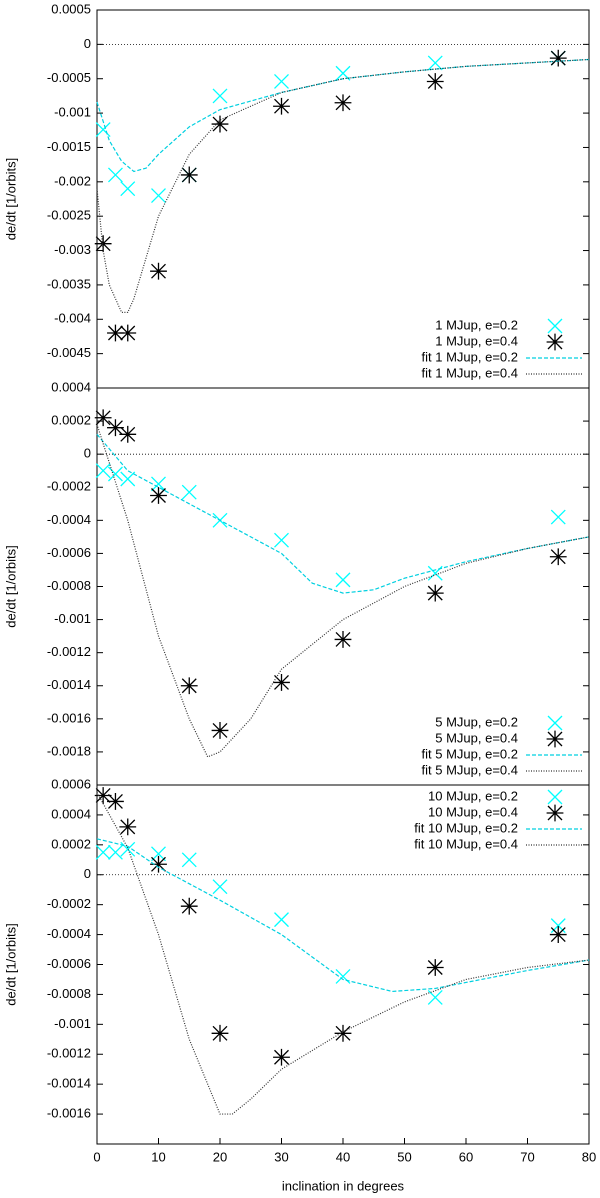 The image size is (600, 1198). What do you see at coordinates (69, 283) in the screenshot?
I see `y-tick-label: -0.0035` at bounding box center [69, 283].